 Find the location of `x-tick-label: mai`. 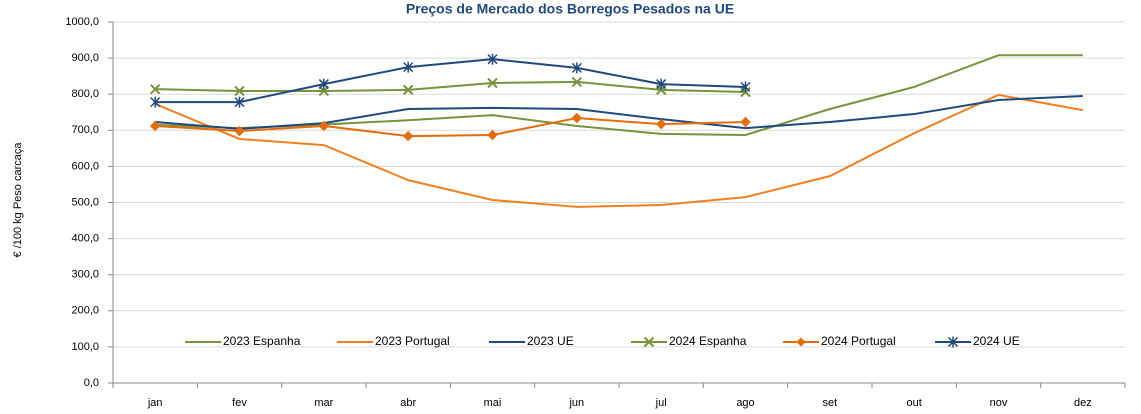

x-tick-label: mai is located at coordinates (493, 403).